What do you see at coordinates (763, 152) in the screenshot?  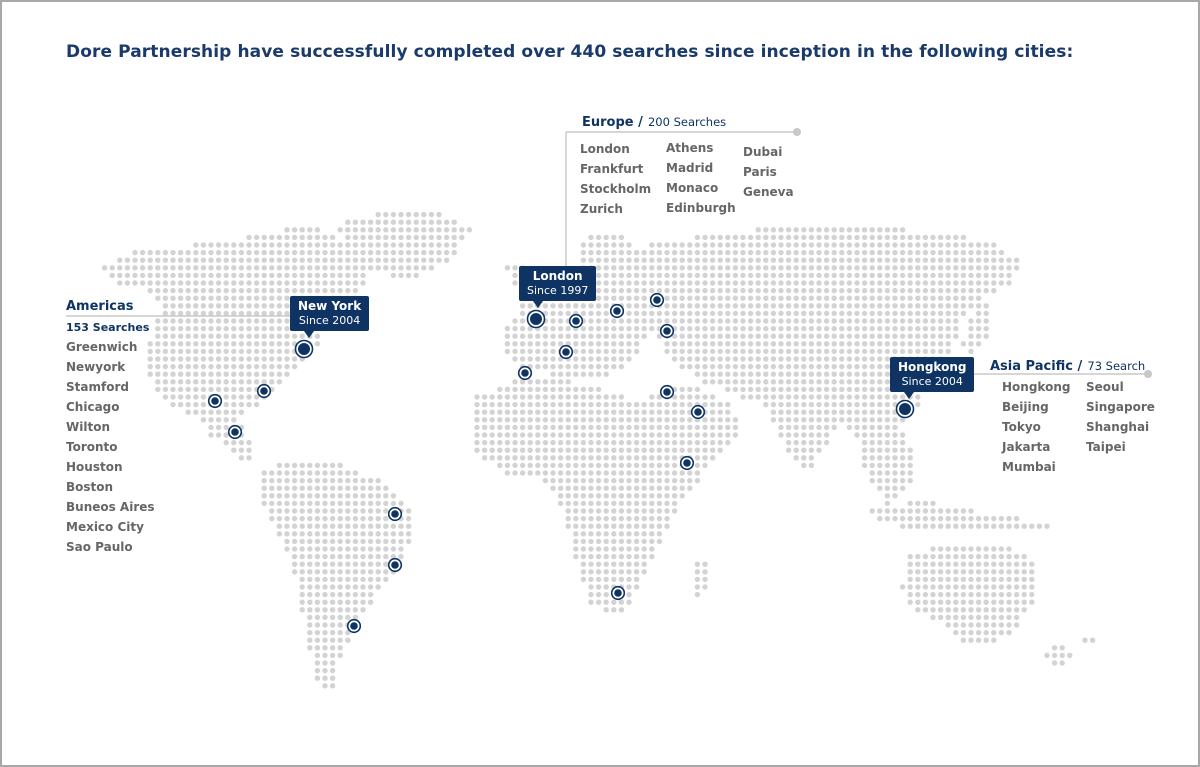 I see `europe-city: Dubai` at bounding box center [763, 152].